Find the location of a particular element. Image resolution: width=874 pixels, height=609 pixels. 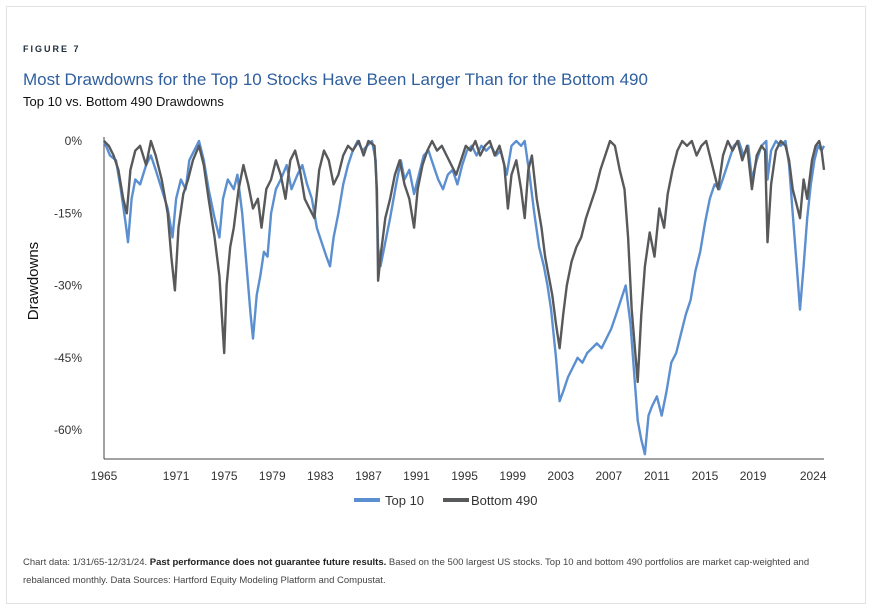

x-tick-label: 1995 is located at coordinates (464, 476).